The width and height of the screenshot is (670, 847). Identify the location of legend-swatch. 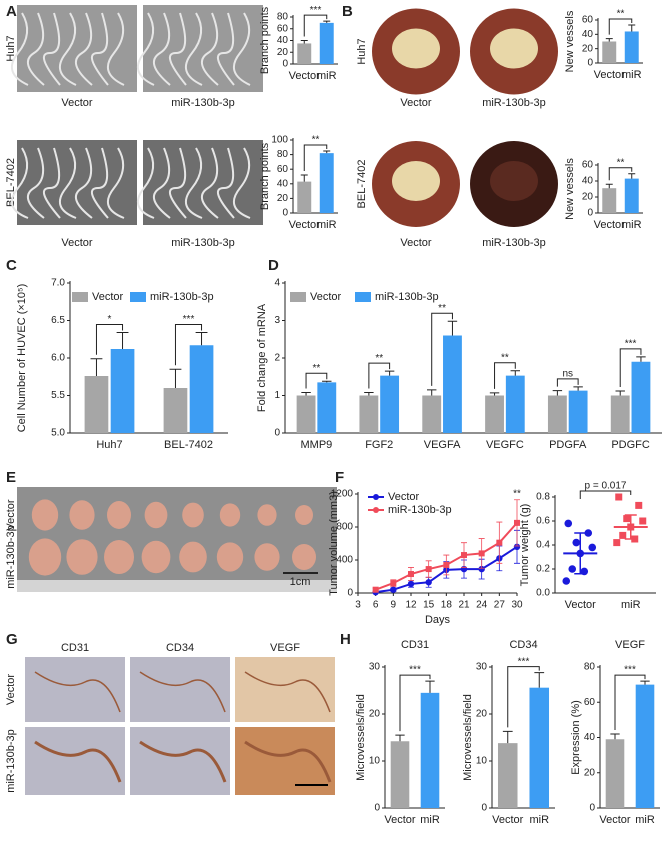
(363, 297).